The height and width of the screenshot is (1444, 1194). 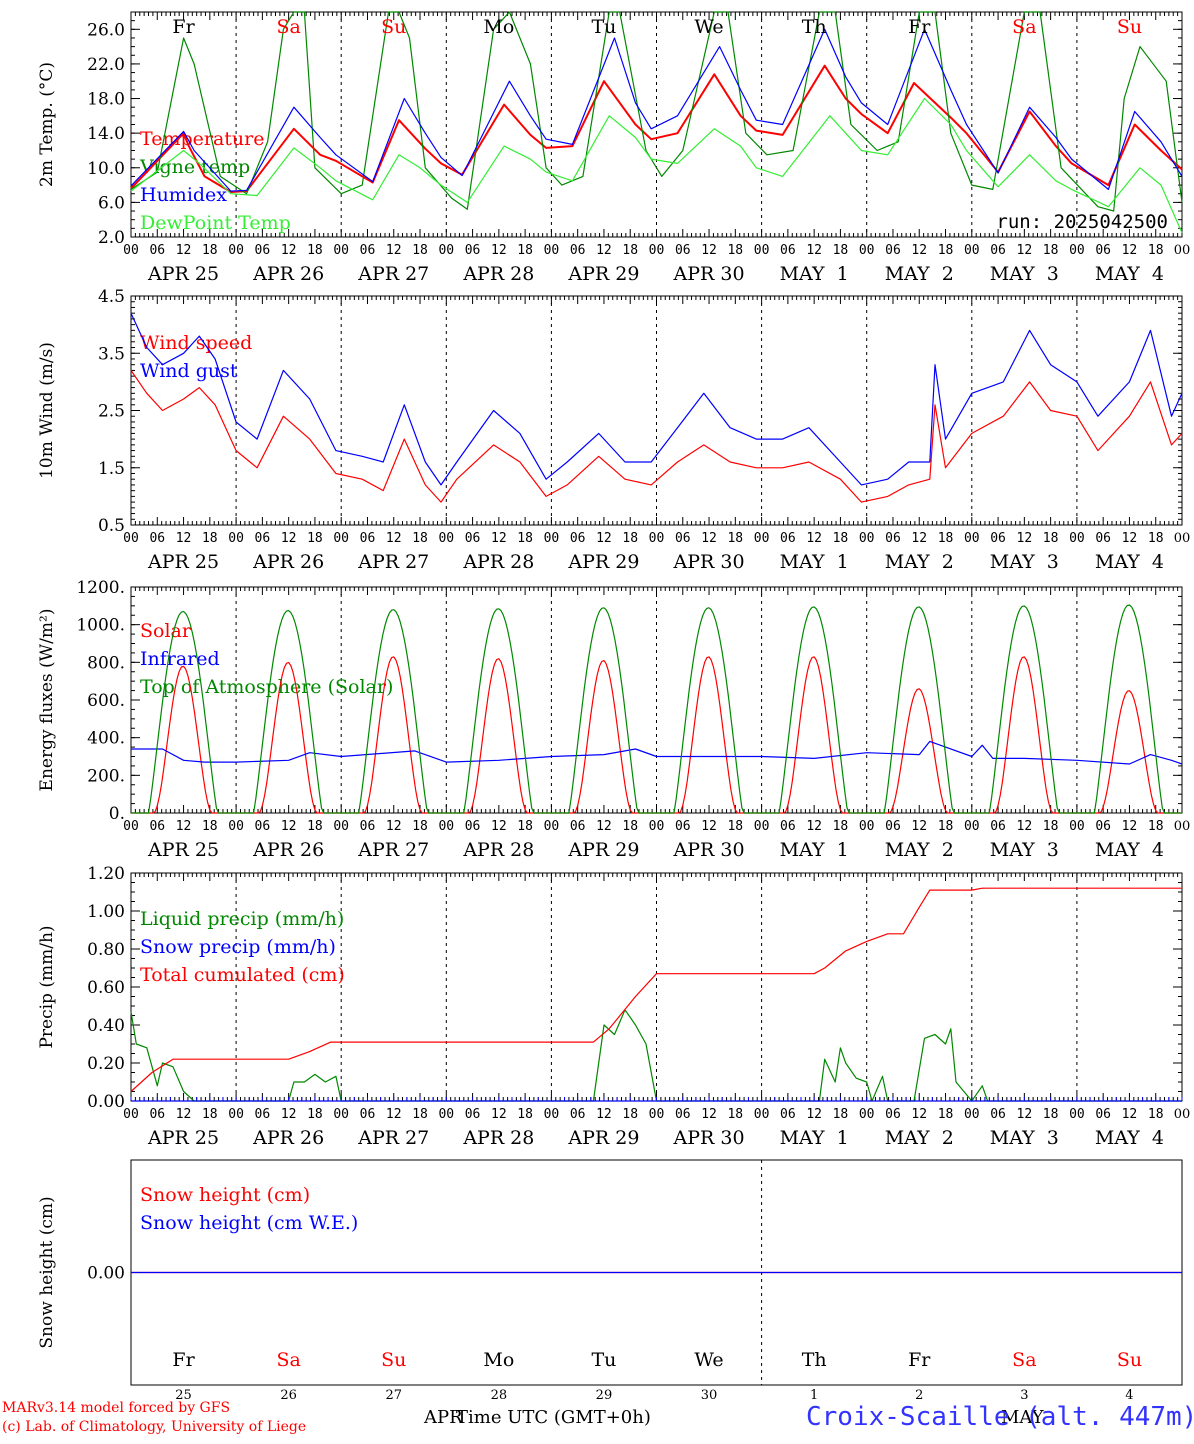 What do you see at coordinates (814, 274) in the screenshot?
I see `date-label: MAY 1` at bounding box center [814, 274].